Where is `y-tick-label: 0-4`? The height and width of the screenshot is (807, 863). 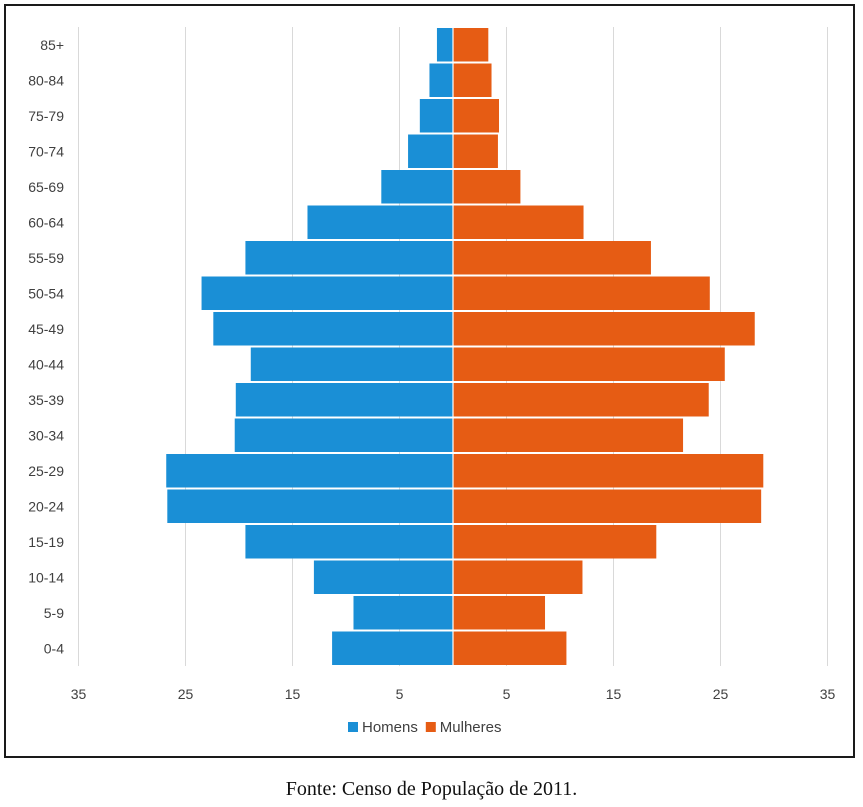 y-tick-label: 0-4 is located at coordinates (54, 648).